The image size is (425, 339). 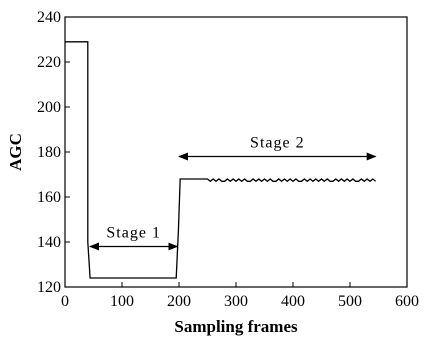 I want to click on x-tick-label: 500, so click(x=350, y=301).